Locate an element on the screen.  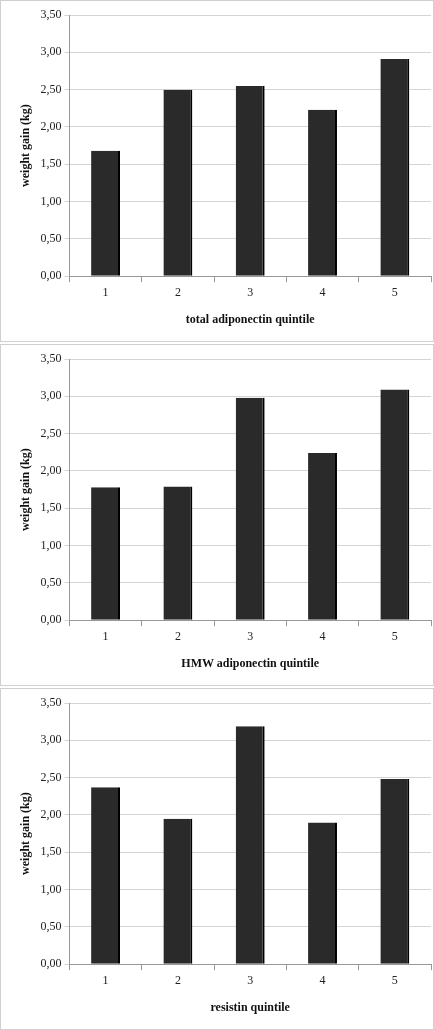
x-axis-title: resistin quintile is located at coordinates (250, 1006).